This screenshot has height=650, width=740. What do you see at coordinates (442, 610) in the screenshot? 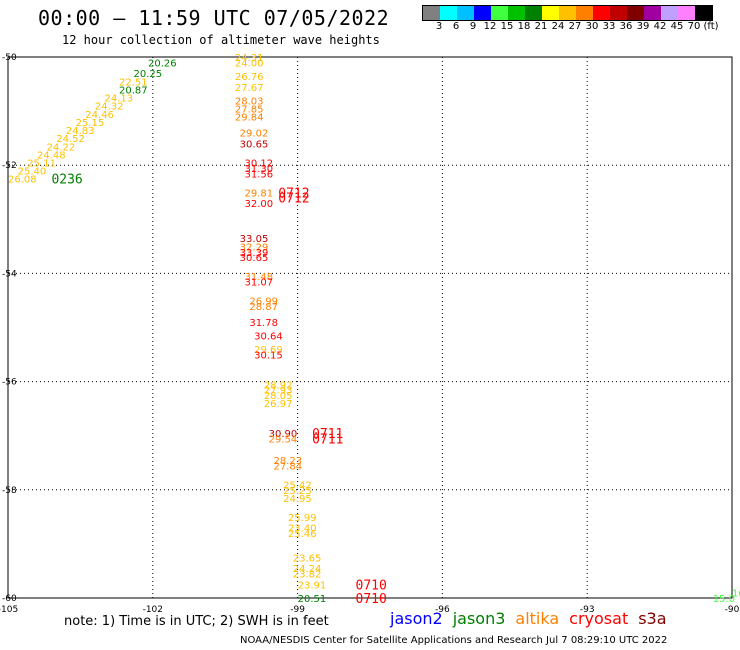
I see `x-tick-label: -96` at bounding box center [442, 610].